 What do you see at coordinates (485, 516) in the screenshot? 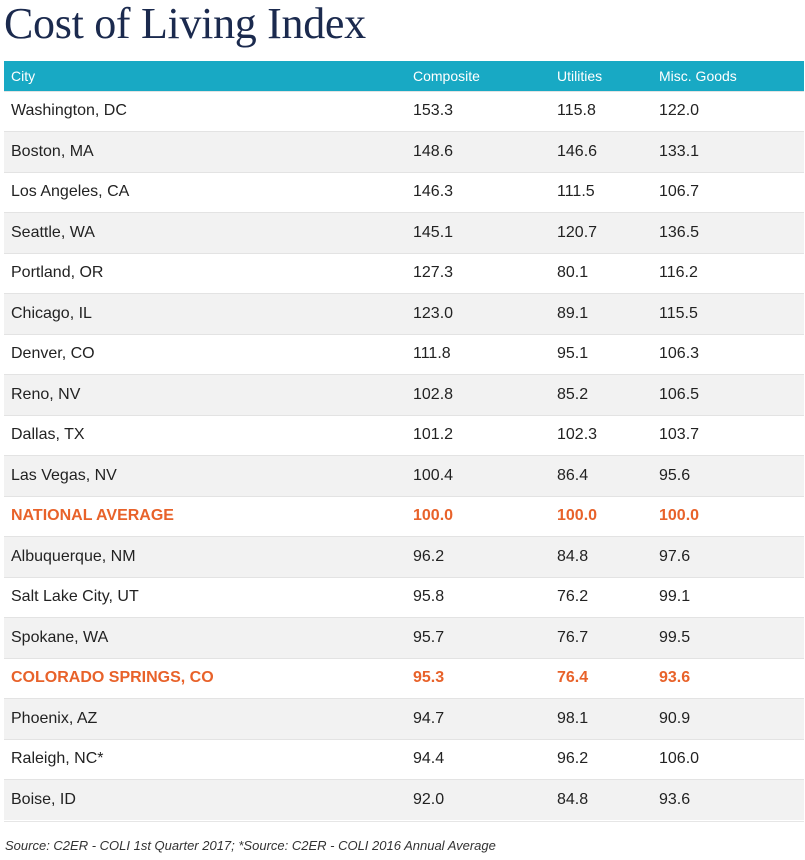
I see `cell-composite: 100.0` at bounding box center [485, 516].